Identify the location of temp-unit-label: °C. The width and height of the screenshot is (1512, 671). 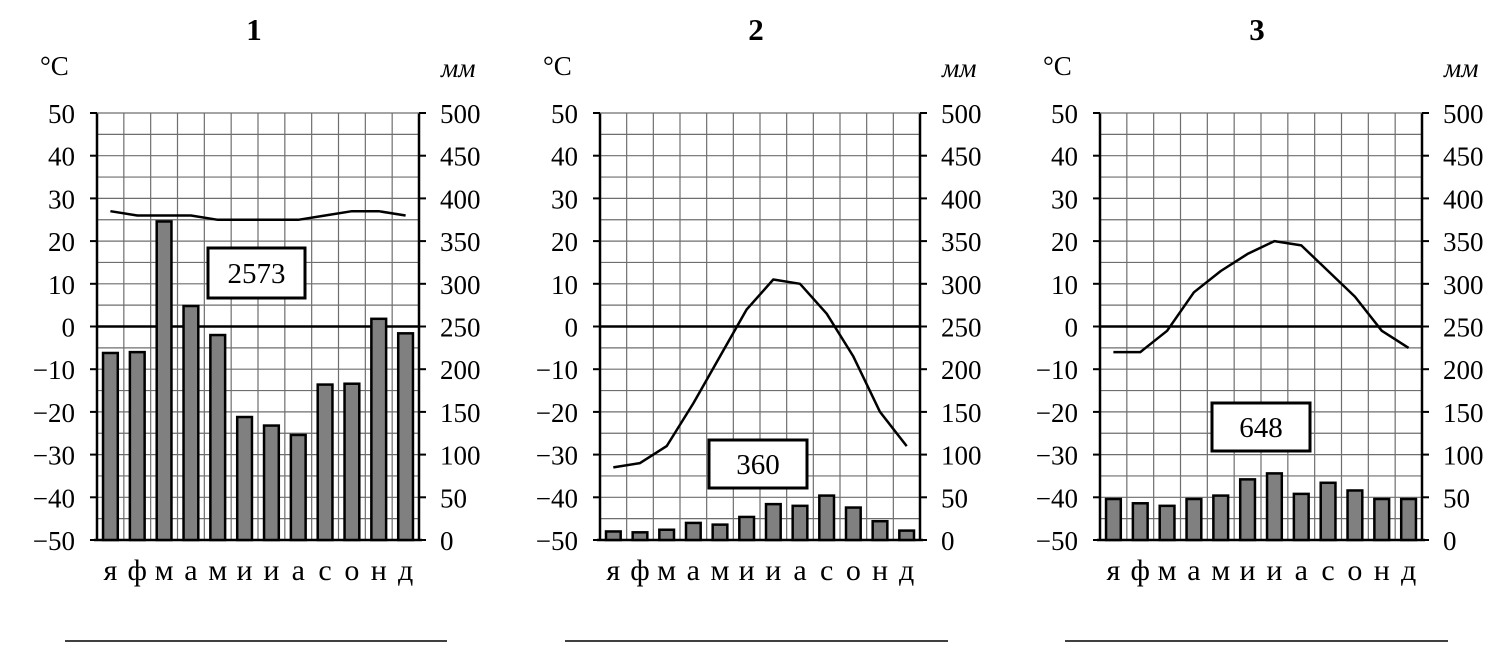
(557, 66).